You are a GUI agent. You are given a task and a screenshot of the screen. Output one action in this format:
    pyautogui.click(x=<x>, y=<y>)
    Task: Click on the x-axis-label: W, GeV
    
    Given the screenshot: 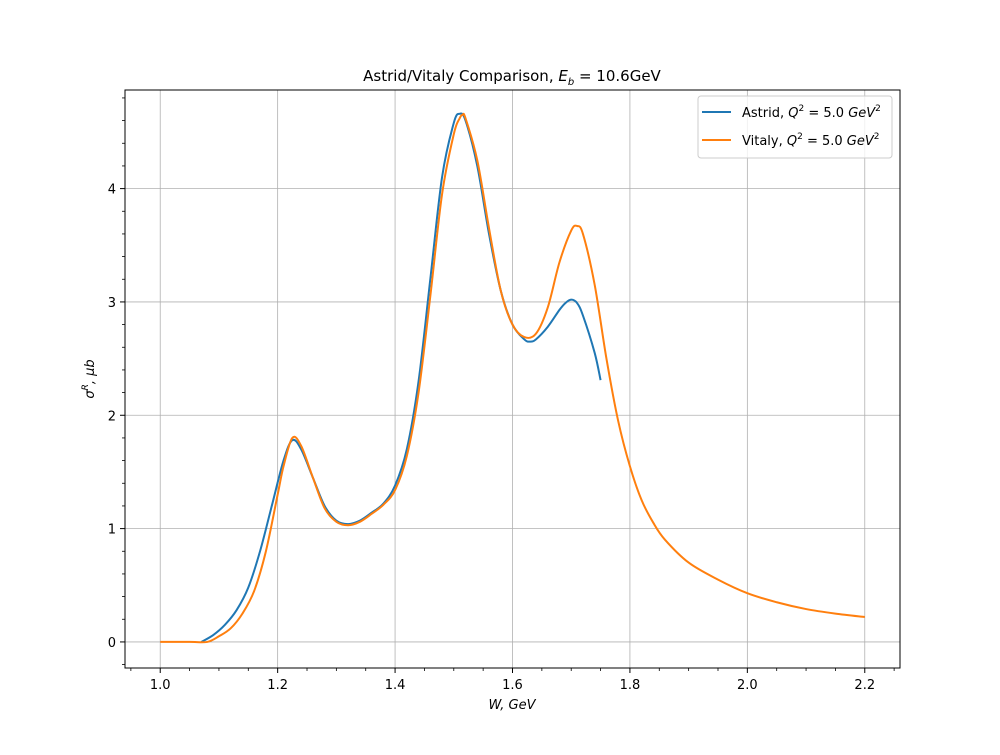 What is the action you would take?
    pyautogui.click(x=512, y=705)
    